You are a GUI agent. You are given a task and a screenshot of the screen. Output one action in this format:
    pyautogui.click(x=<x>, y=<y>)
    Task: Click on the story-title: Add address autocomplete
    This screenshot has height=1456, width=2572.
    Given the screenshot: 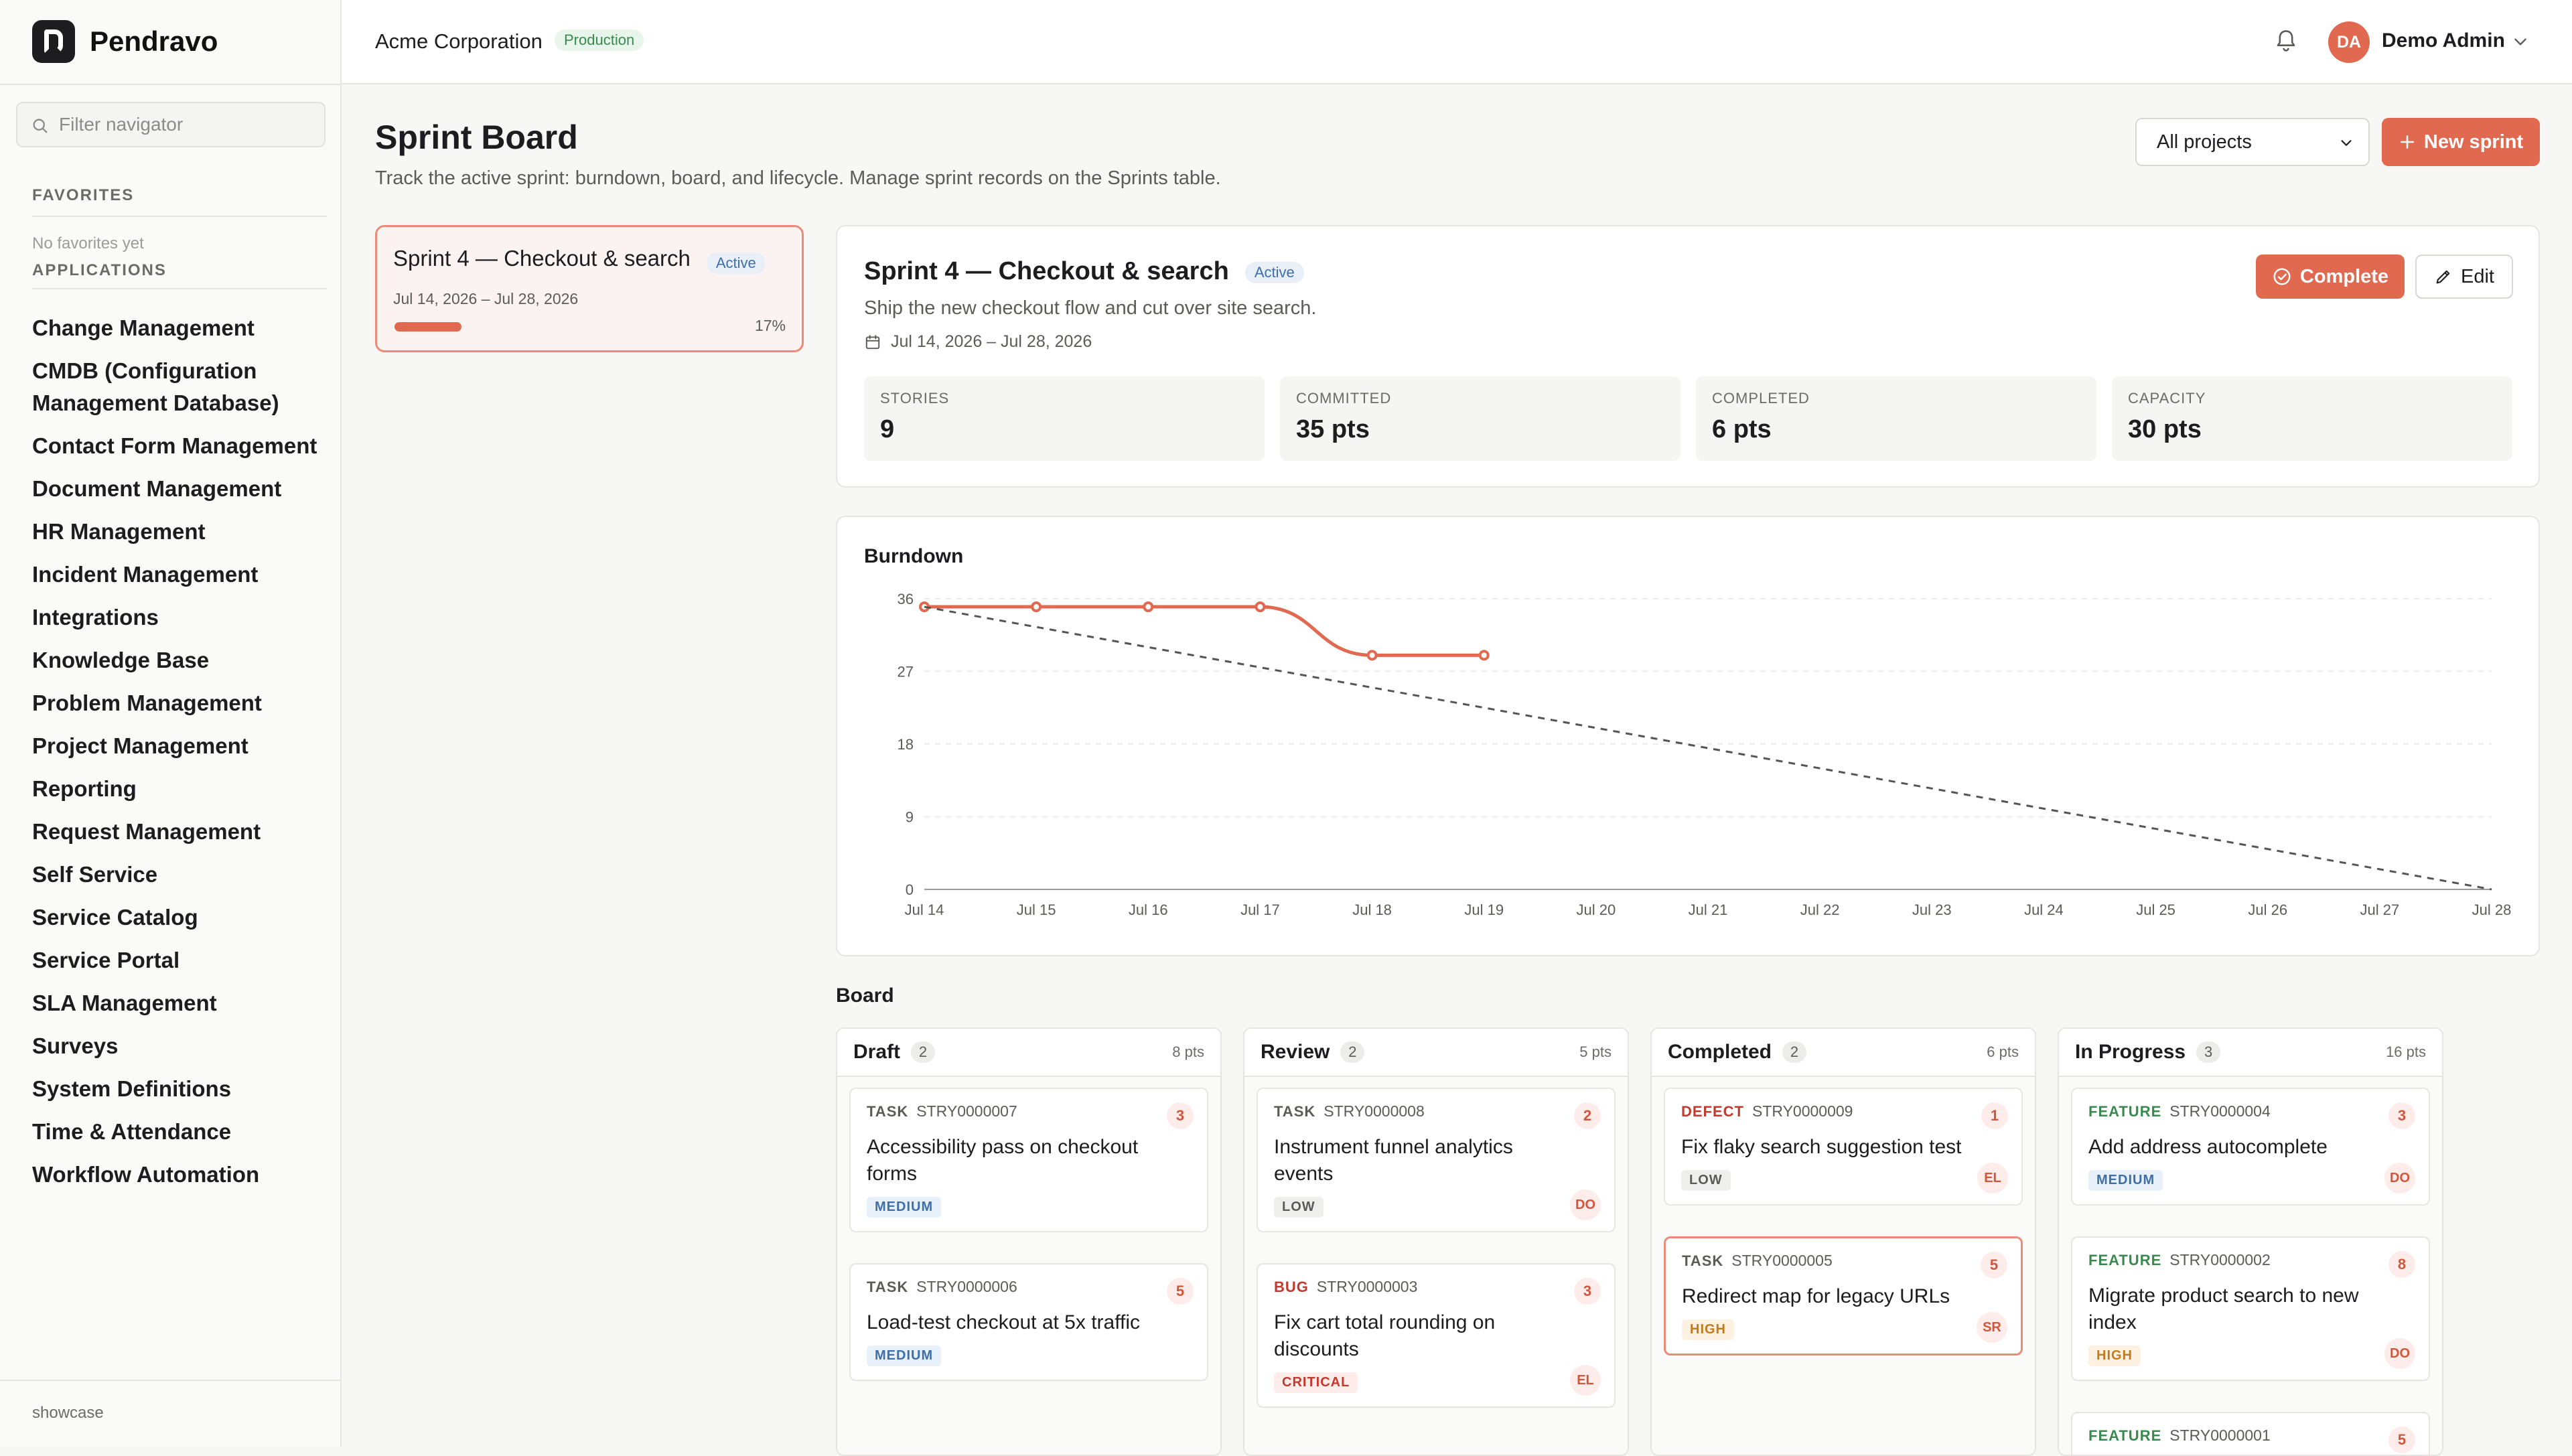 What is the action you would take?
    pyautogui.click(x=2208, y=1147)
    